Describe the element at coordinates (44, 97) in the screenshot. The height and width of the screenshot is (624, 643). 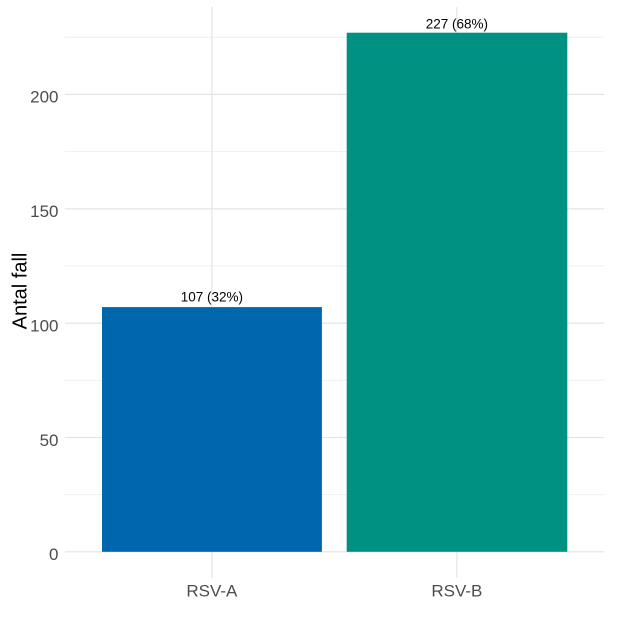
I see `svg-text: 200` at that location.